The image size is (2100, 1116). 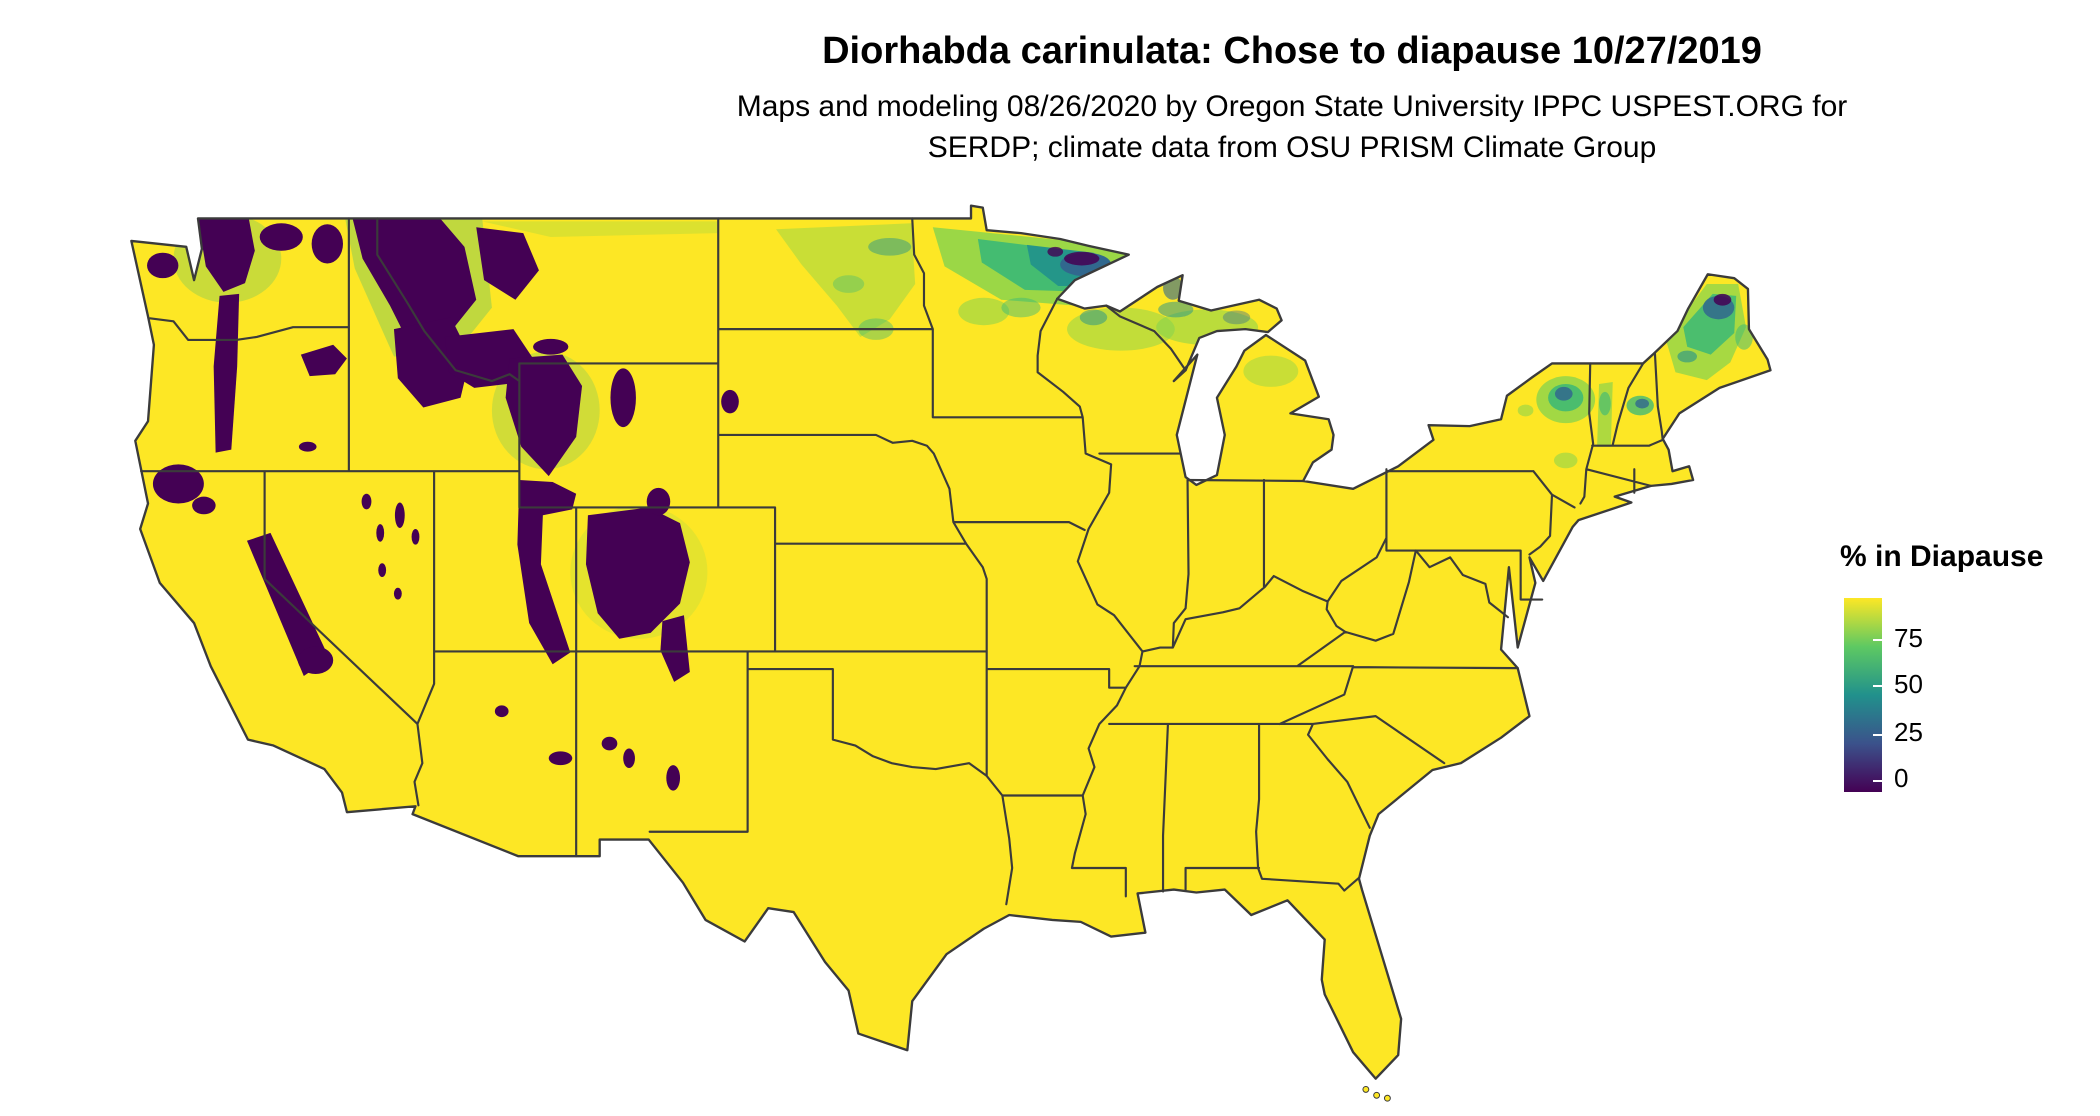 I want to click on legend-title: % in Diapause, so click(x=1942, y=556).